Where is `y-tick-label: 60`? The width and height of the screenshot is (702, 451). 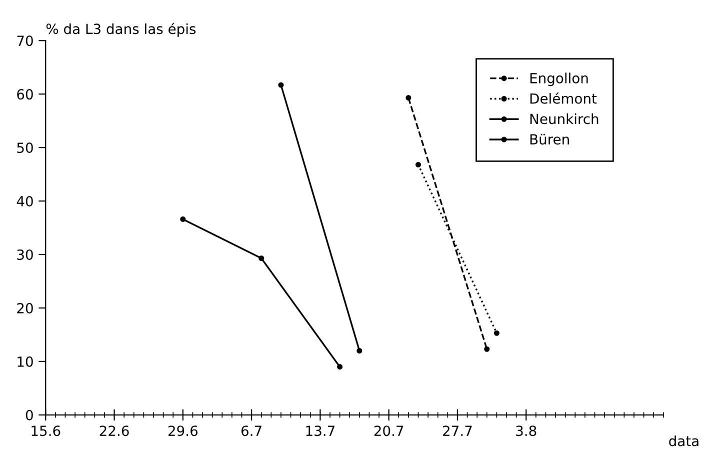 y-tick-label: 60 is located at coordinates (25, 94).